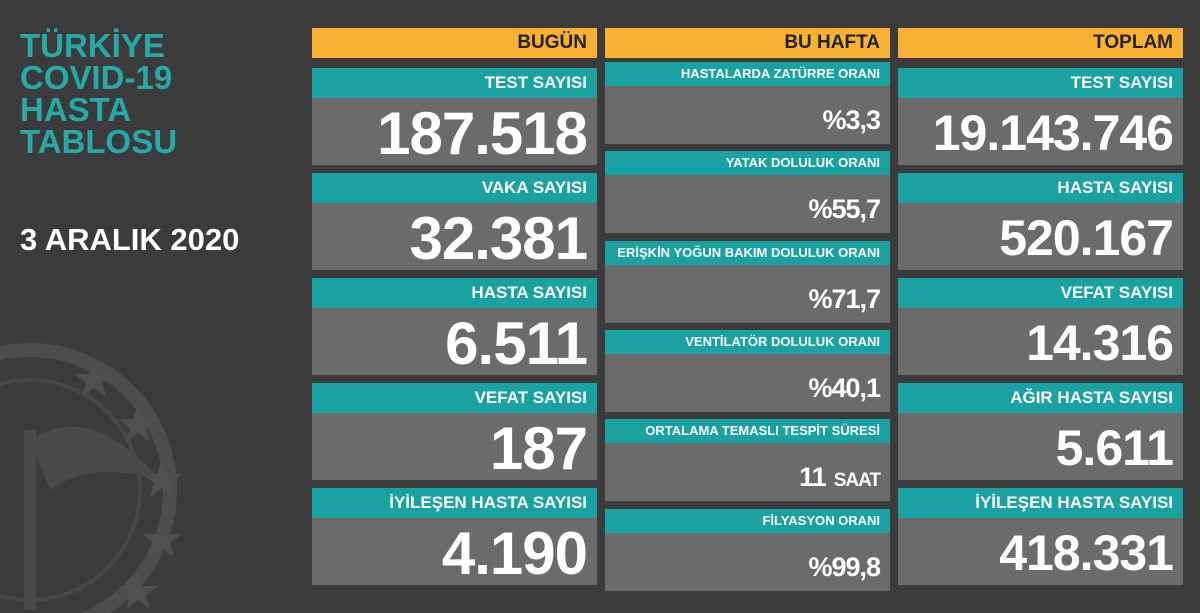 The height and width of the screenshot is (613, 1200). I want to click on value-text: 520.167, so click(1086, 238).